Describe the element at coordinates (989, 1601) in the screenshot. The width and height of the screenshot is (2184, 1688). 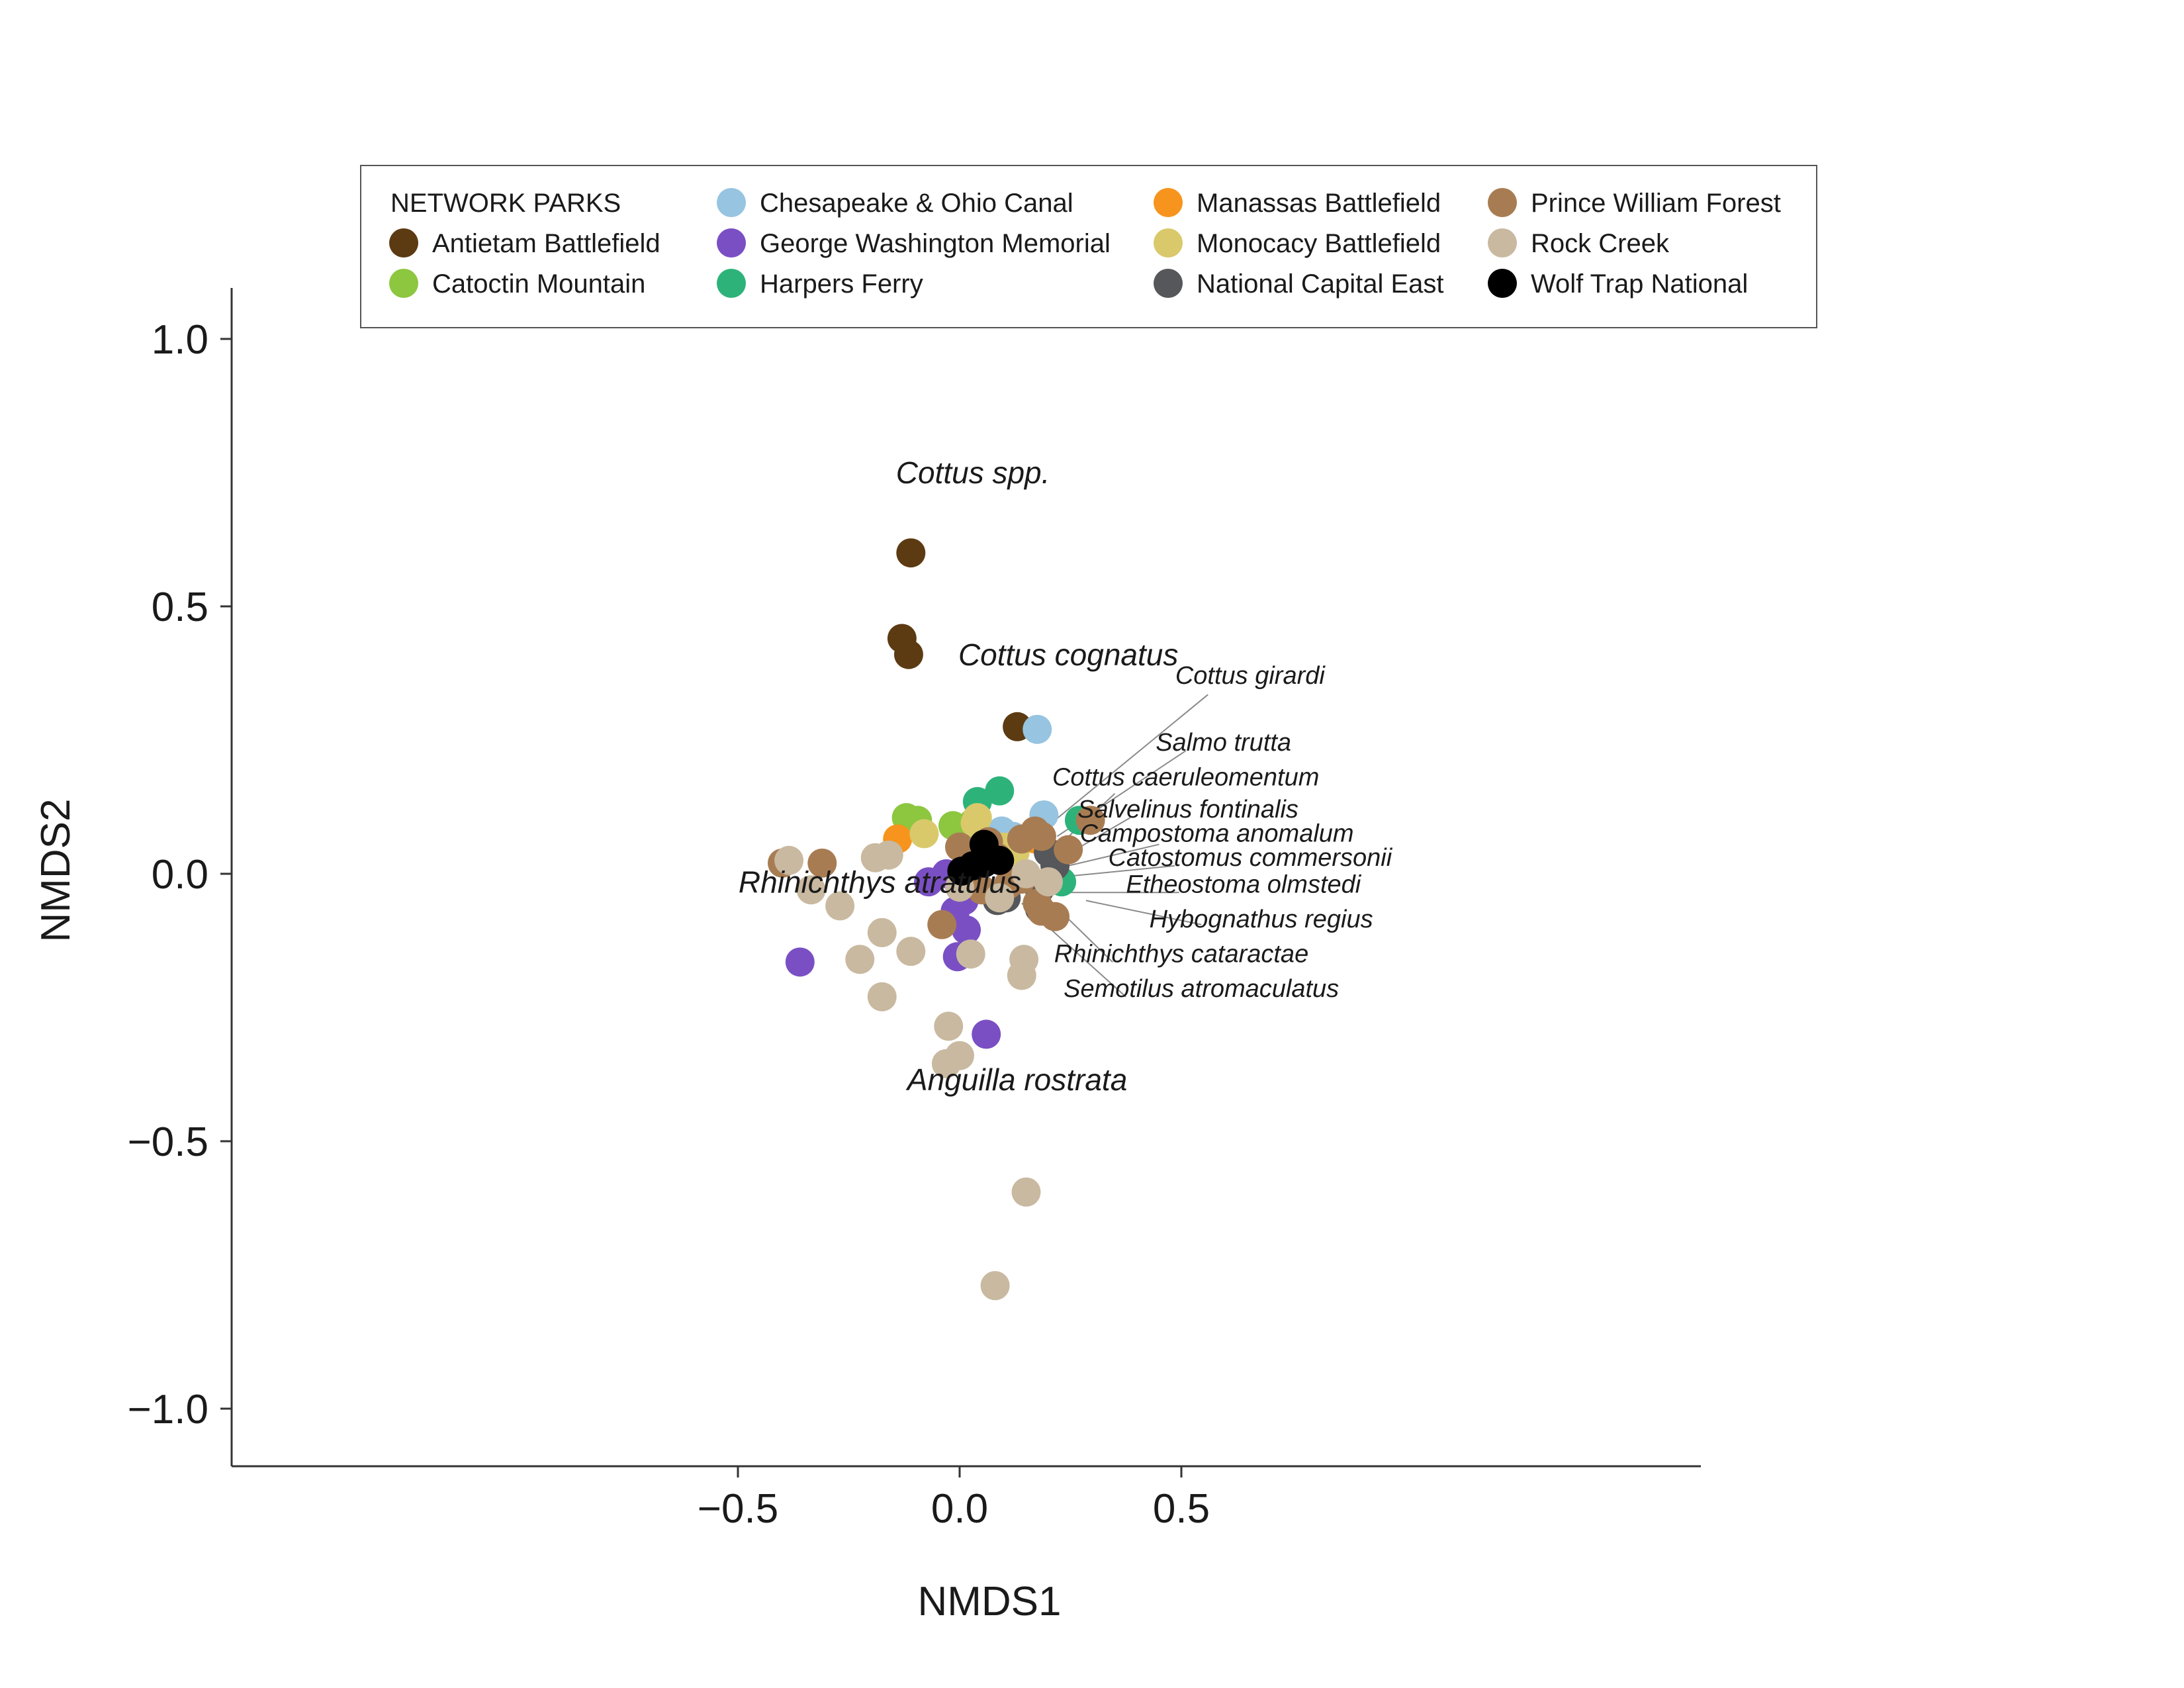
I see `x-axis-title: NMDS1` at that location.